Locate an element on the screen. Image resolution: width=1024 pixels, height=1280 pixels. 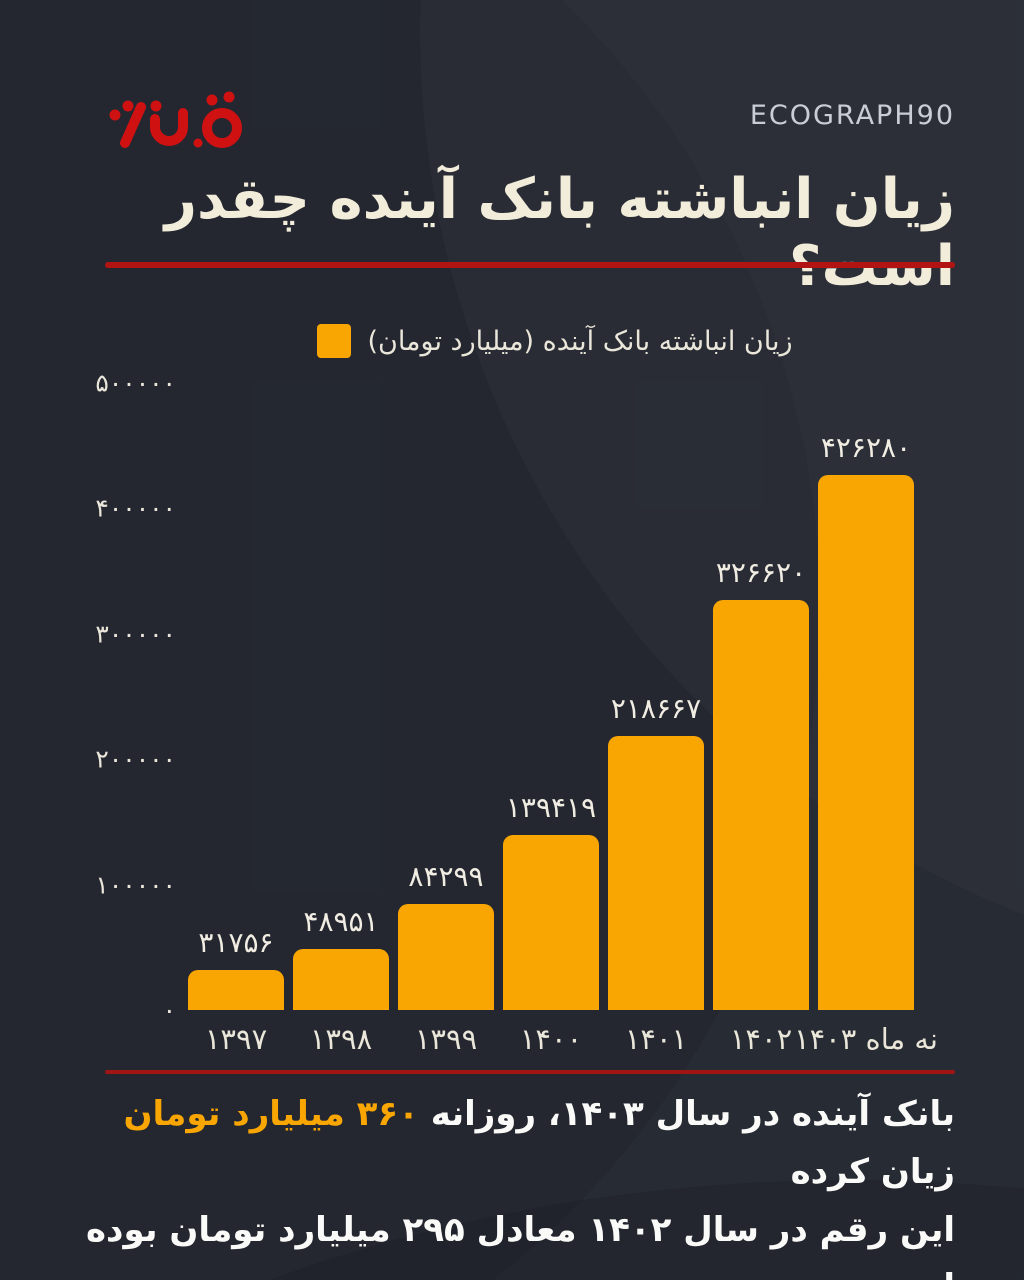
y-axis-tick-label: ۵۰۰۰۰۰ is located at coordinates (135, 382).